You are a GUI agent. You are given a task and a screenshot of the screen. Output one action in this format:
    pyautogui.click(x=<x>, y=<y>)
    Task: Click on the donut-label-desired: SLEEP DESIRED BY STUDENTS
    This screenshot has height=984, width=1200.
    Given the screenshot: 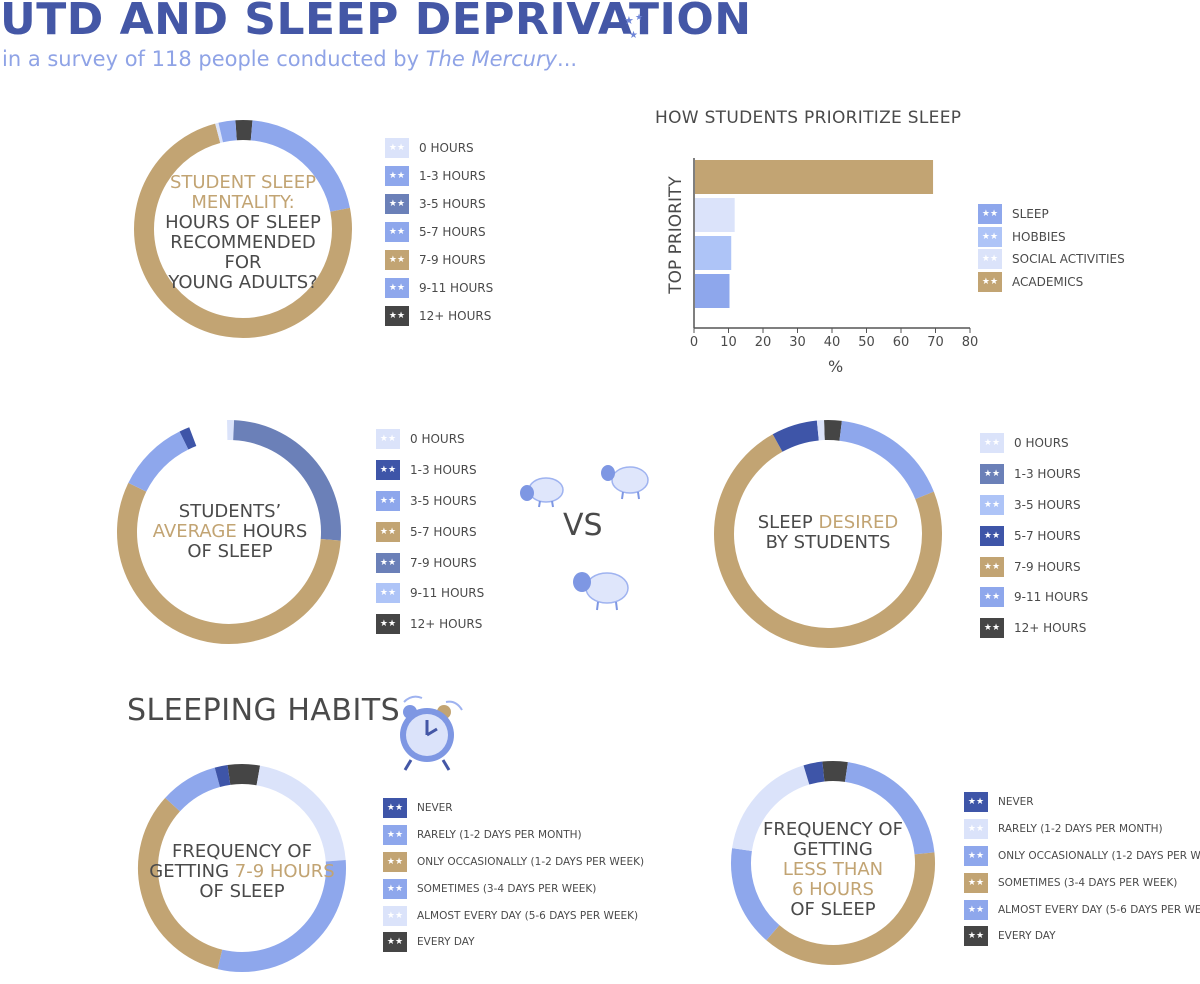 What is the action you would take?
    pyautogui.click(x=828, y=533)
    